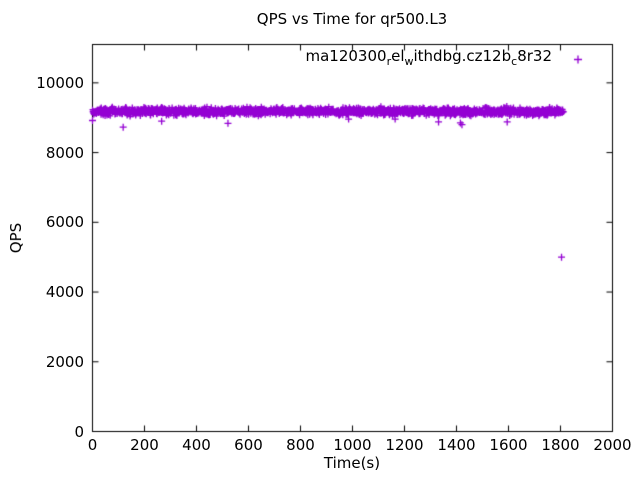 The image size is (640, 480). I want to click on x-tick-label: 800, so click(300, 445).